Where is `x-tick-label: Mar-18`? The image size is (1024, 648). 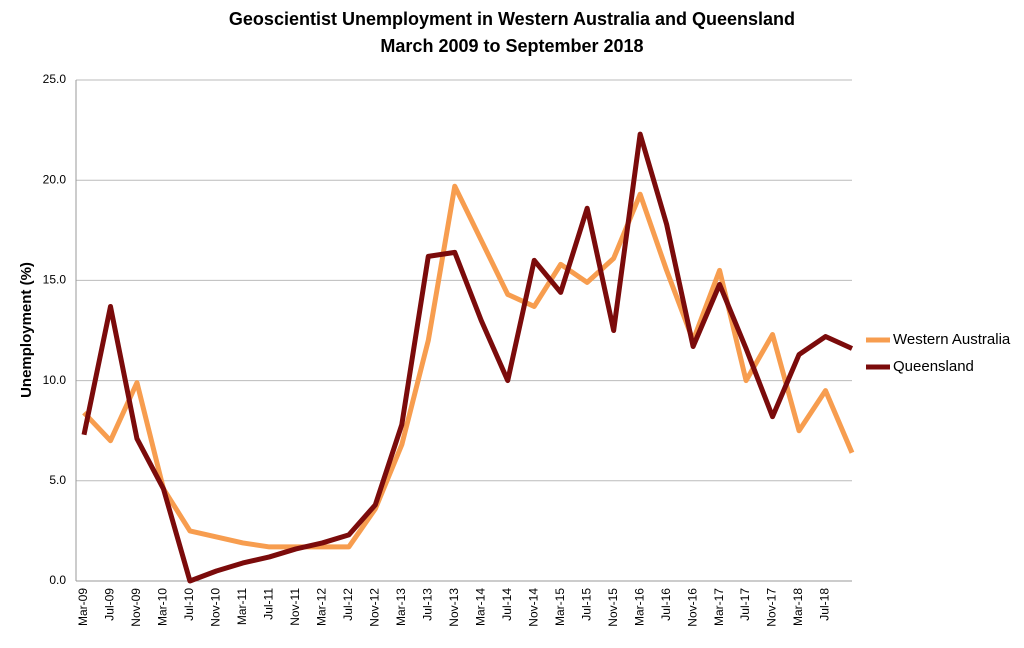
x-tick-label: Mar-18 is located at coordinates (798, 607).